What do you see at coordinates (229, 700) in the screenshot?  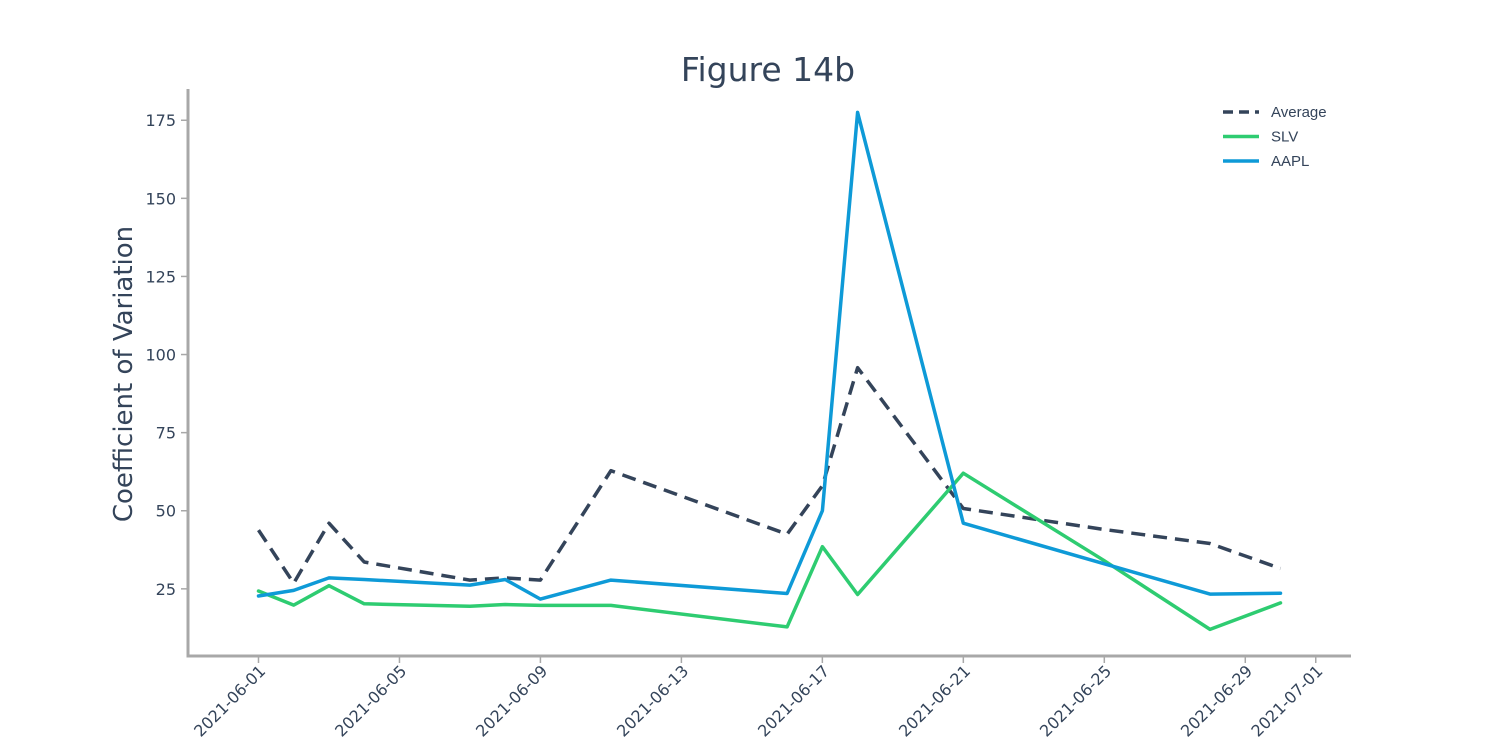 I see `x-tick-label: 2021-06-01` at bounding box center [229, 700].